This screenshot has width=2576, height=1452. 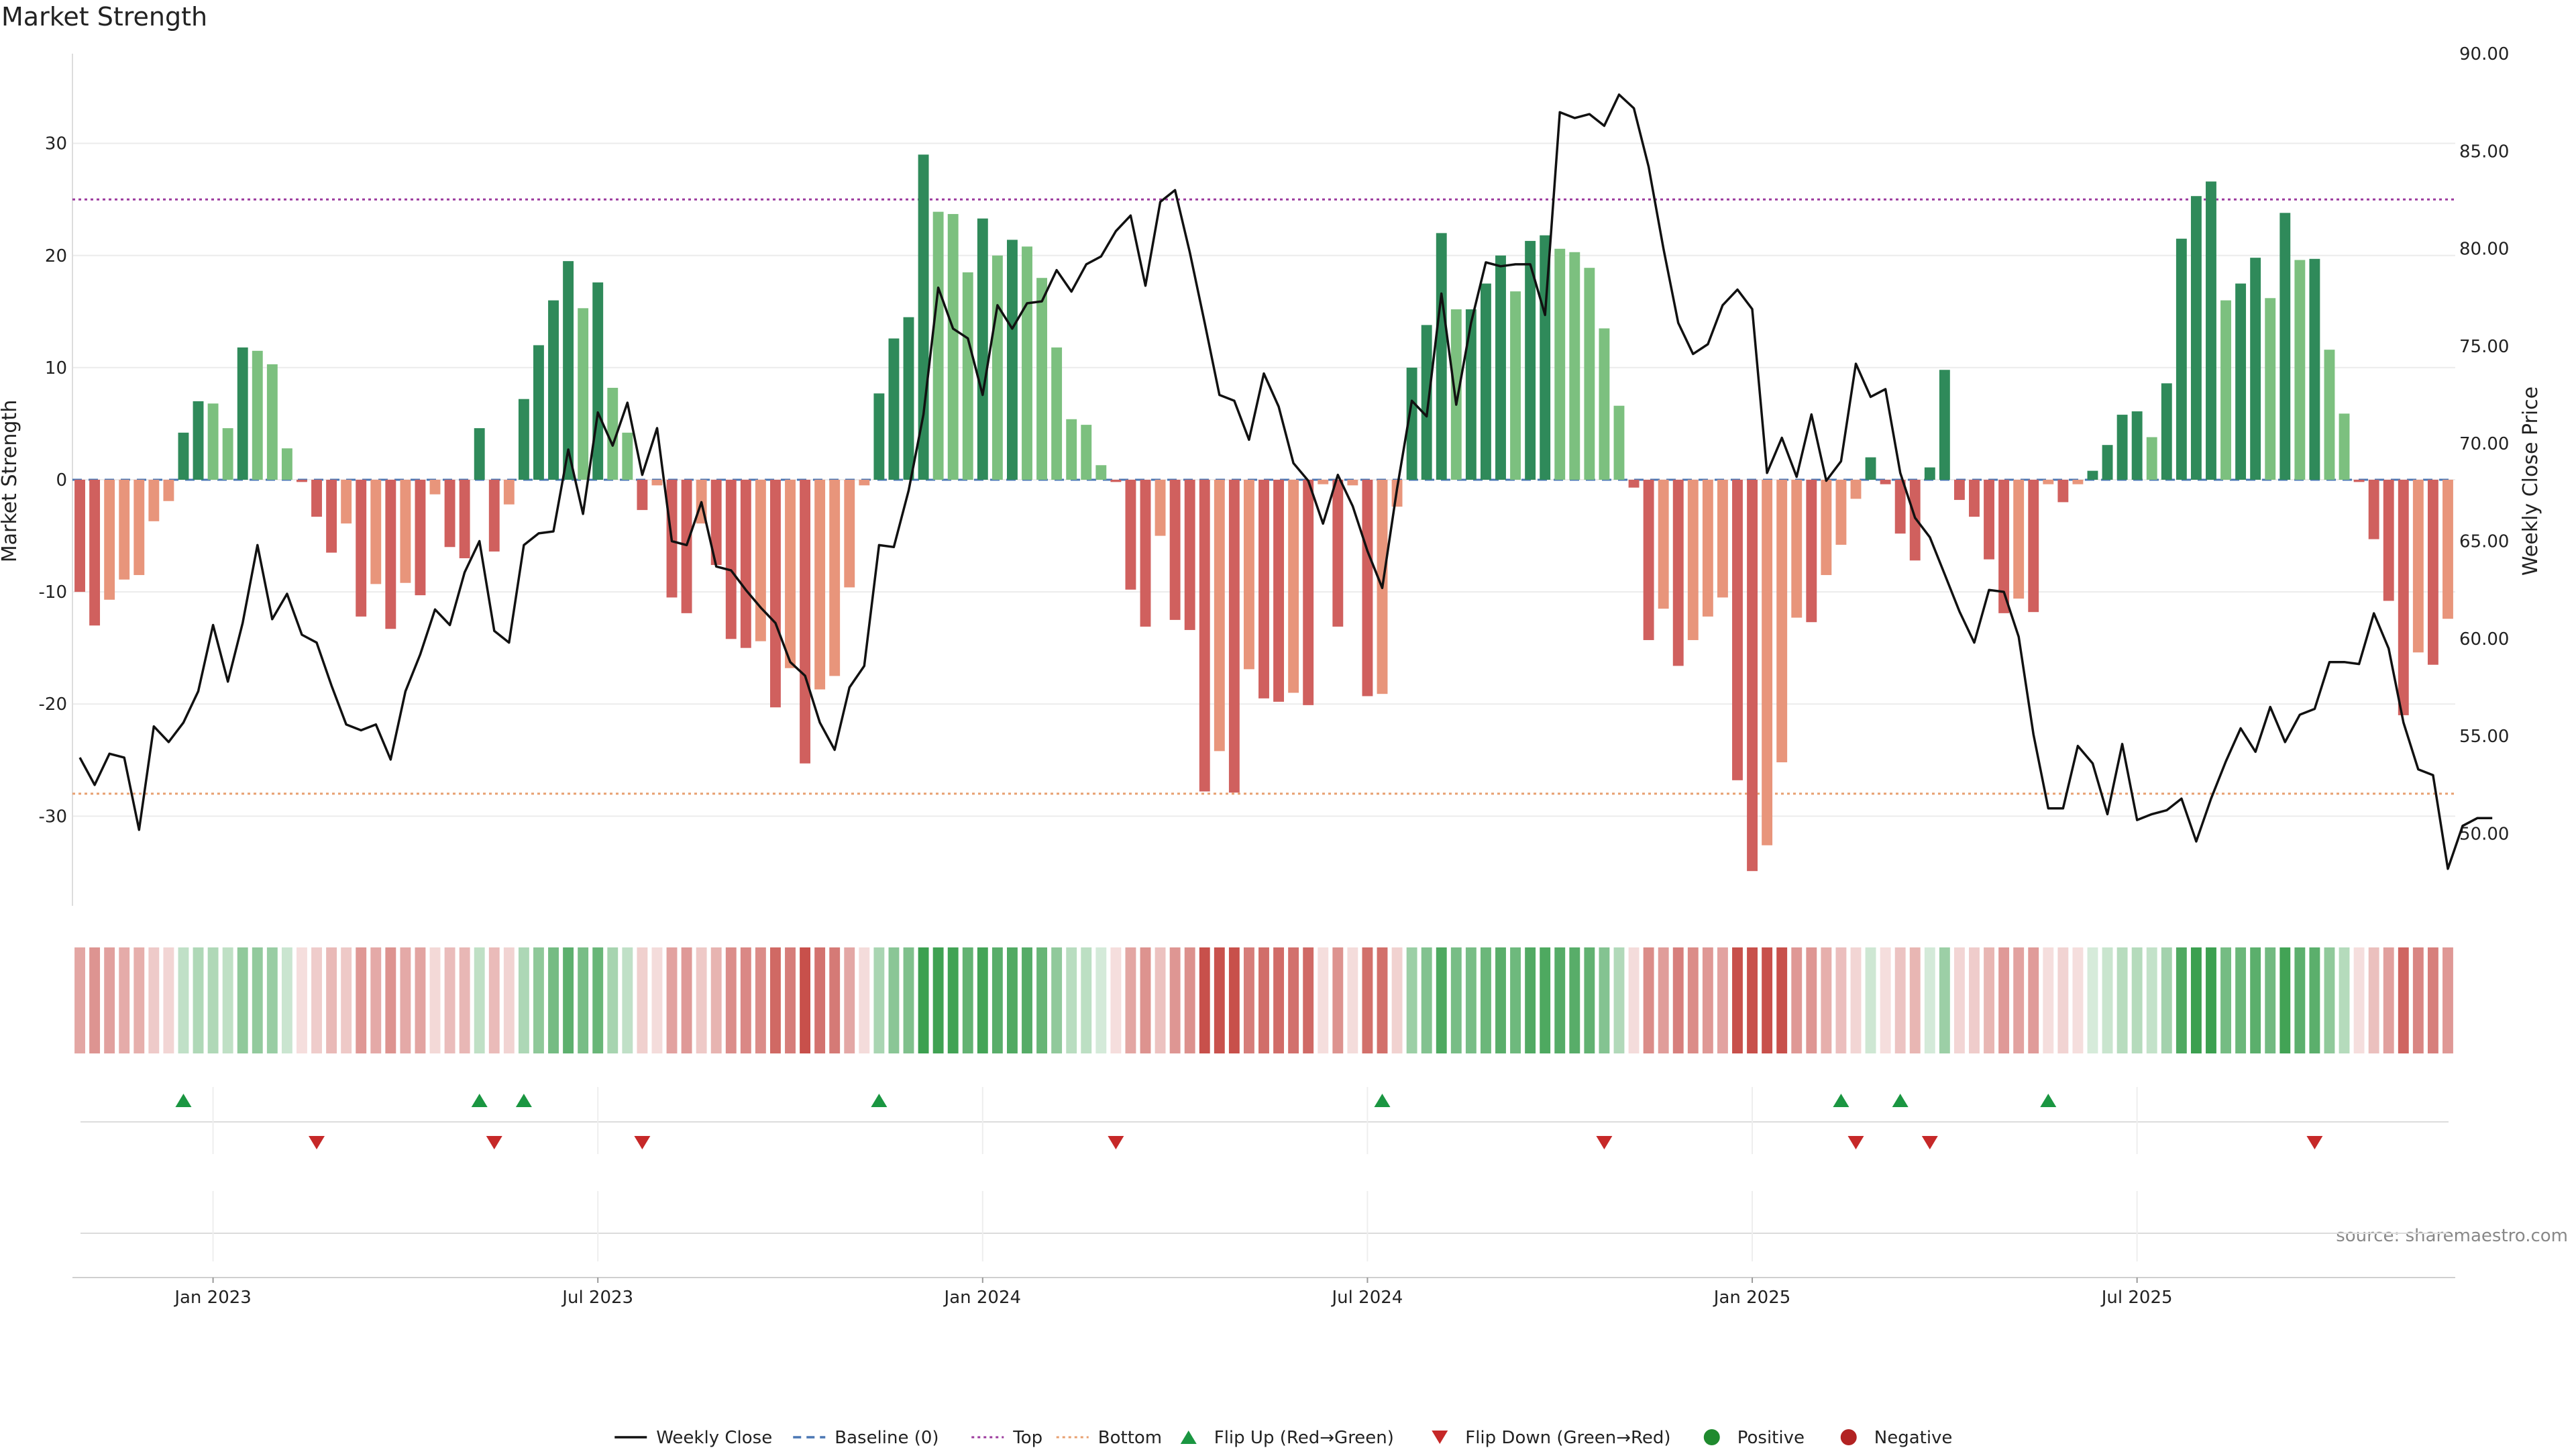 I want to click on y-tick-left: 20, so click(x=56, y=256).